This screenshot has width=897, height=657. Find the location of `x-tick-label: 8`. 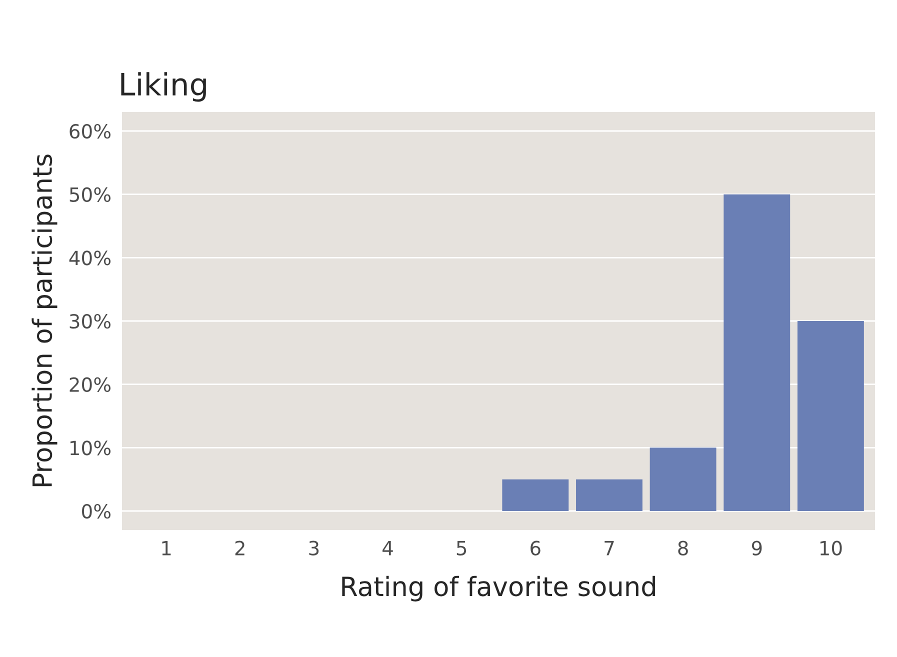

x-tick-label: 8 is located at coordinates (683, 548).